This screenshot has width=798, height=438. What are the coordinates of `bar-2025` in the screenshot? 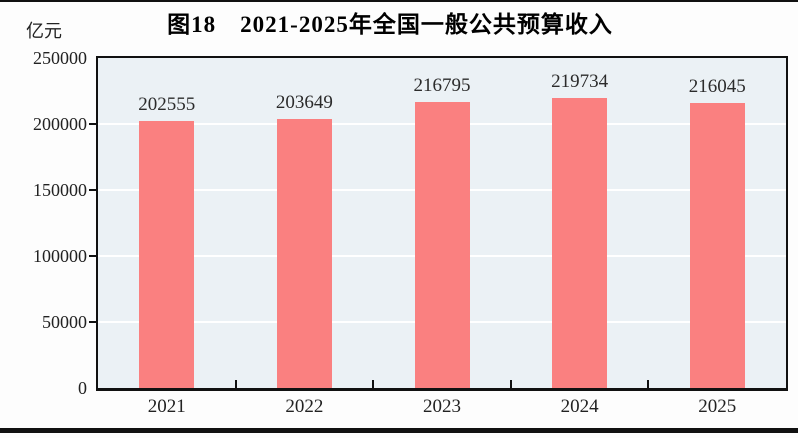 It's located at (717, 245).